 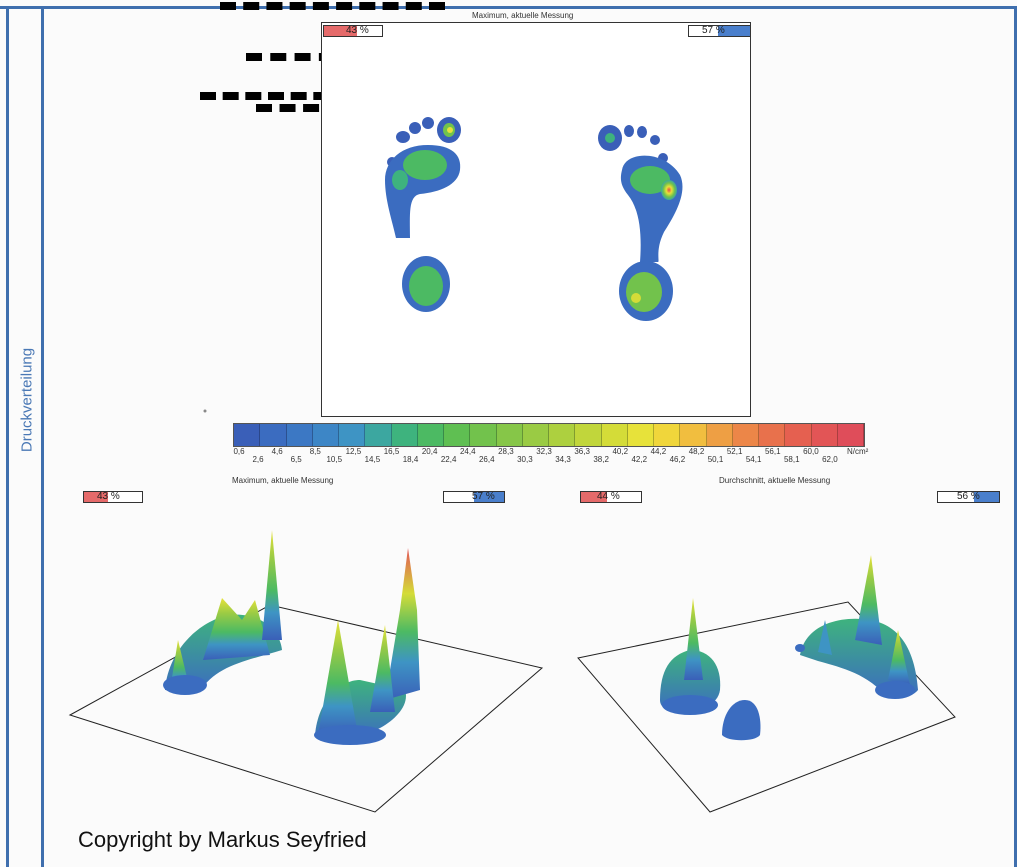 I want to click on left-foot-percentage: 43 %, so click(x=353, y=31).